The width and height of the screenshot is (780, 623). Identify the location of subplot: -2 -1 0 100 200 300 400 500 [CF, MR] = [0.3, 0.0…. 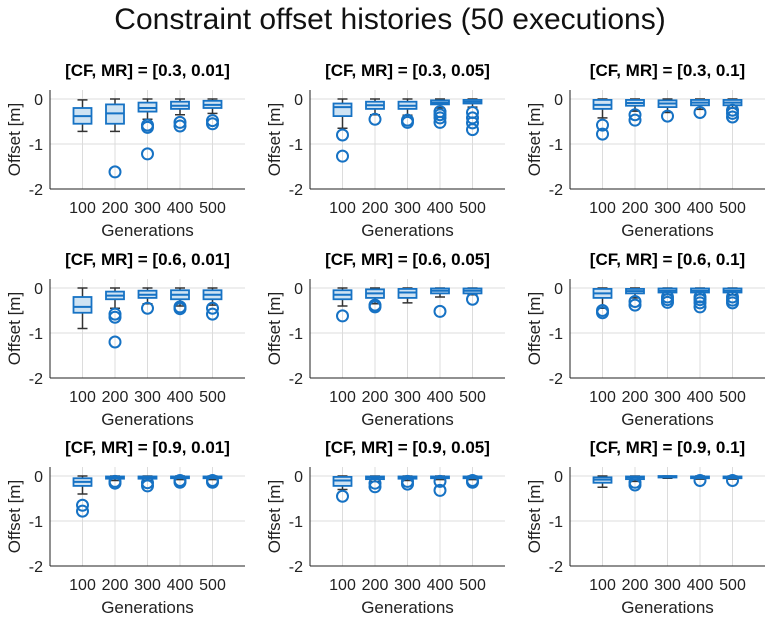
(385, 150).